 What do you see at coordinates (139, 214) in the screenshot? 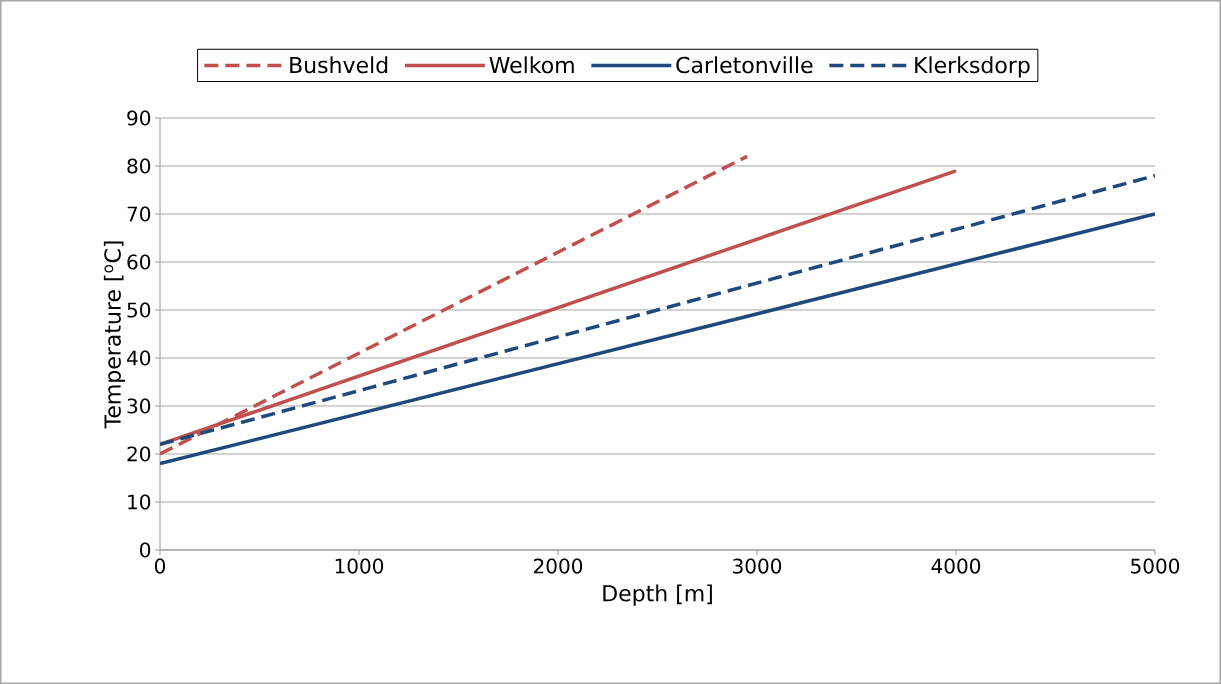
I see `y-tick-label: 70` at bounding box center [139, 214].